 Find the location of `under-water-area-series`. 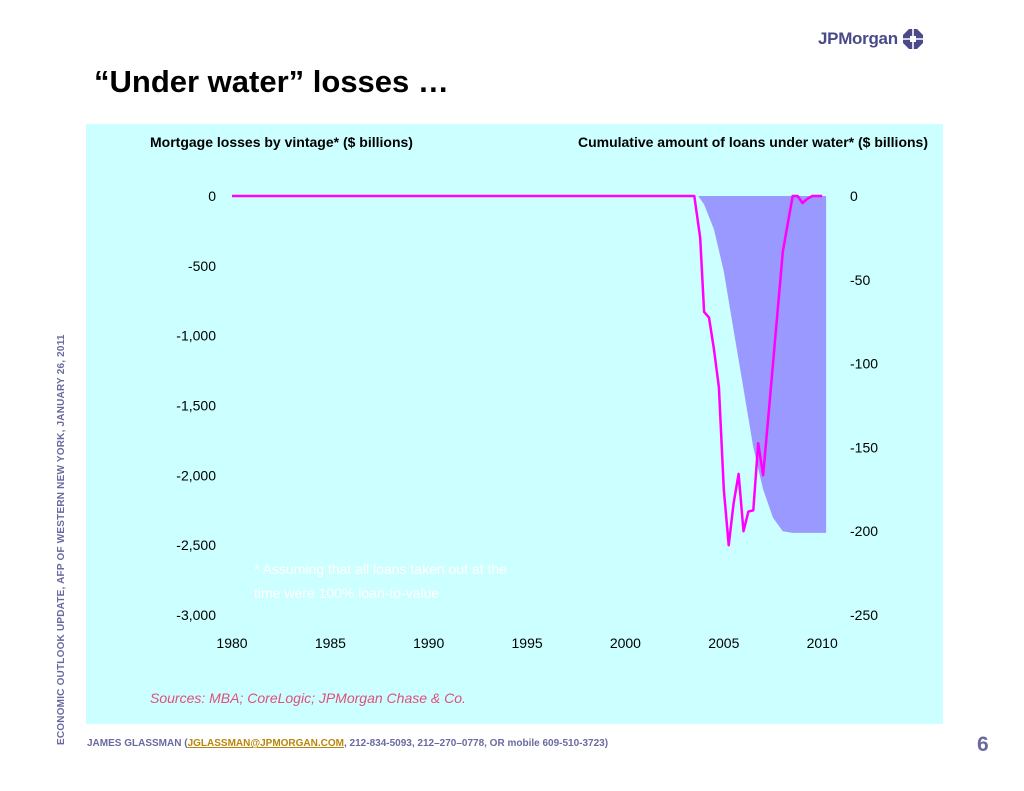

under-water-area-series is located at coordinates (762, 364).